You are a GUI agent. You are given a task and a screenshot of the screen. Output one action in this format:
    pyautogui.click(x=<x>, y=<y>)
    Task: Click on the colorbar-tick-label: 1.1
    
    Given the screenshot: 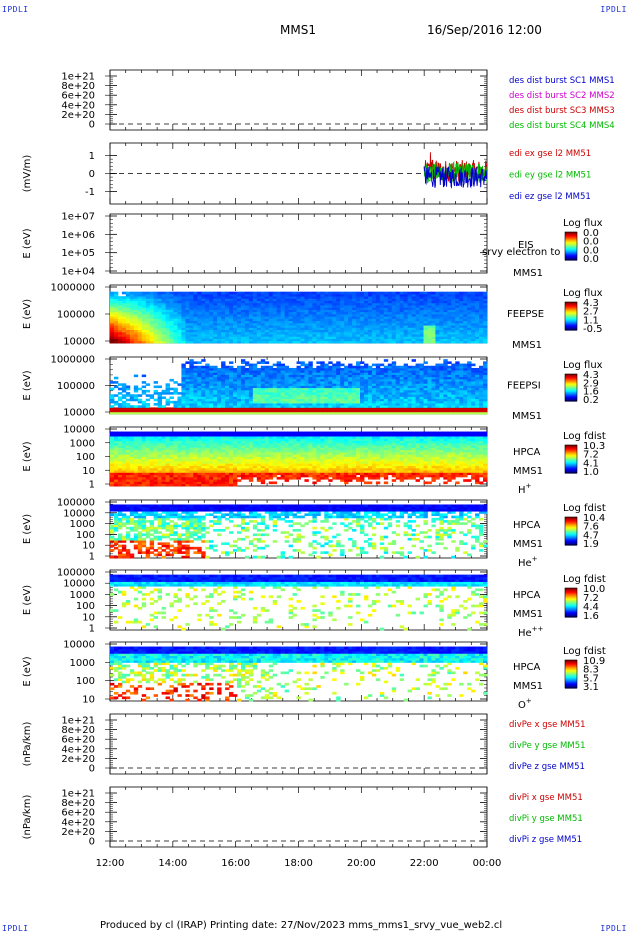 What is the action you would take?
    pyautogui.click(x=591, y=320)
    